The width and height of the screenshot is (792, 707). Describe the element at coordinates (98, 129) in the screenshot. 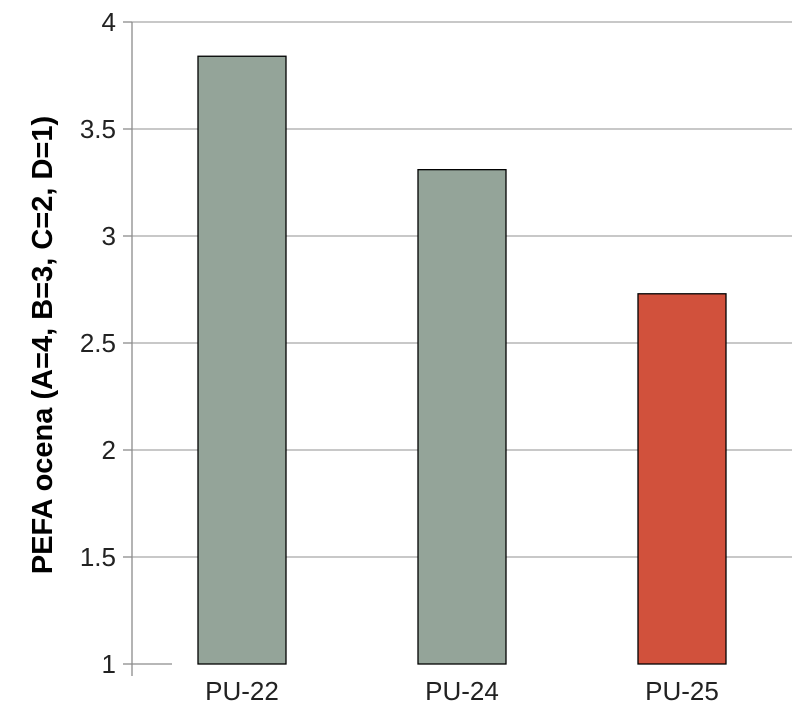

I see `y-tick-label: 3.5` at that location.